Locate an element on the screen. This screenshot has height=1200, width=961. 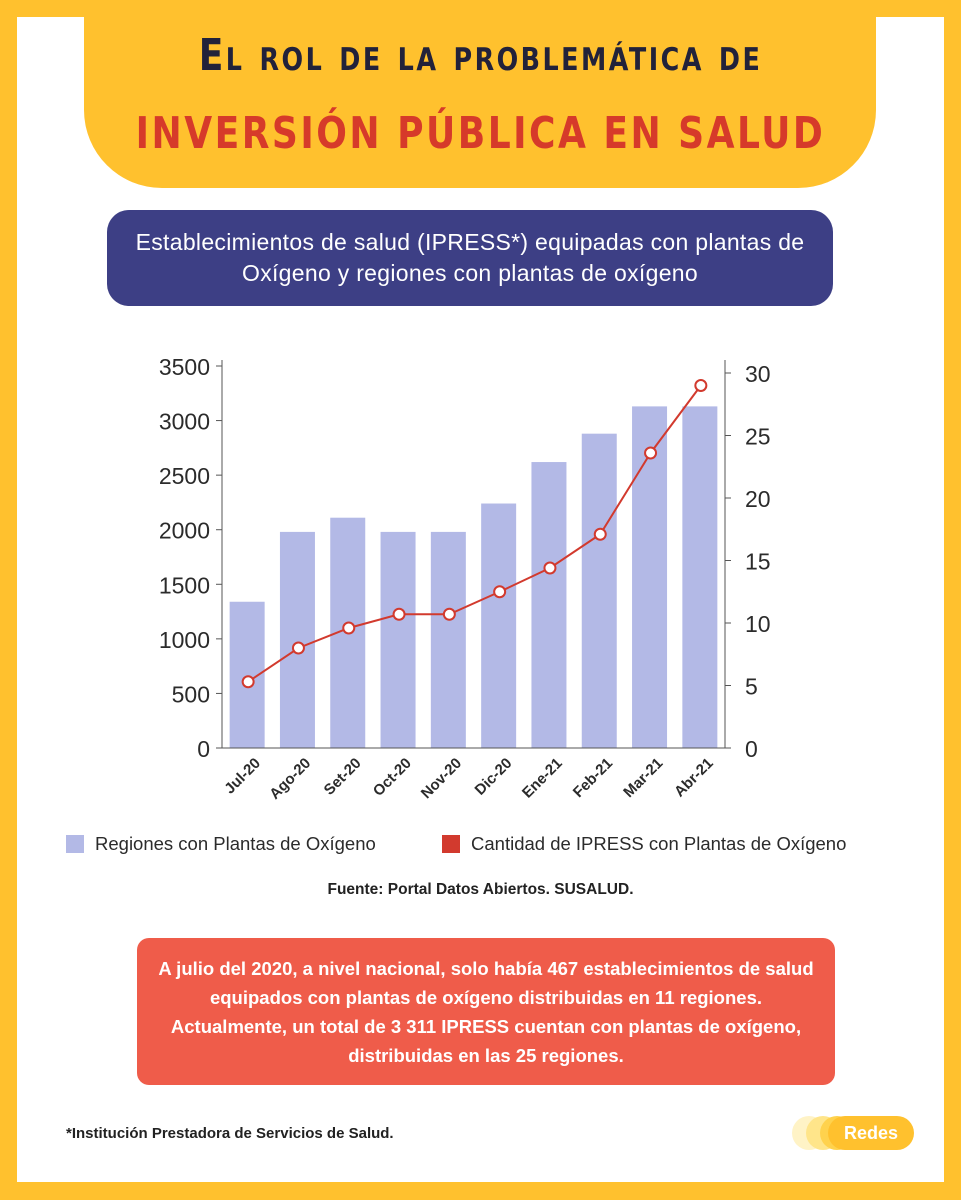
y-left-tick-label-1000: 1000 is located at coordinates (184, 640).